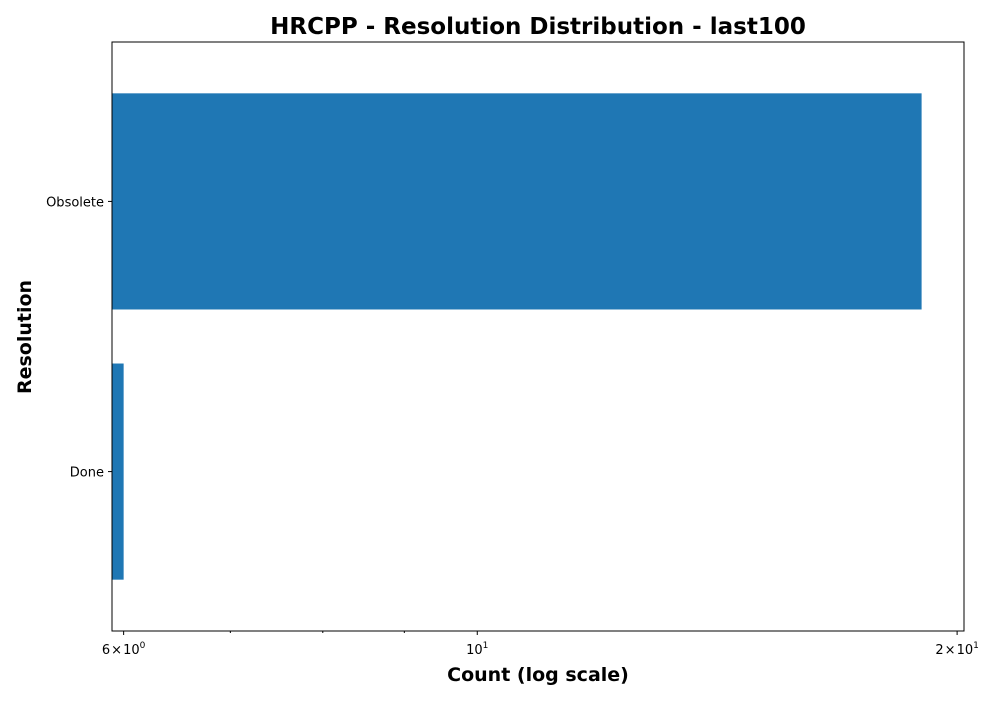  What do you see at coordinates (25, 337) in the screenshot?
I see `y-axis-label: Resolution` at bounding box center [25, 337].